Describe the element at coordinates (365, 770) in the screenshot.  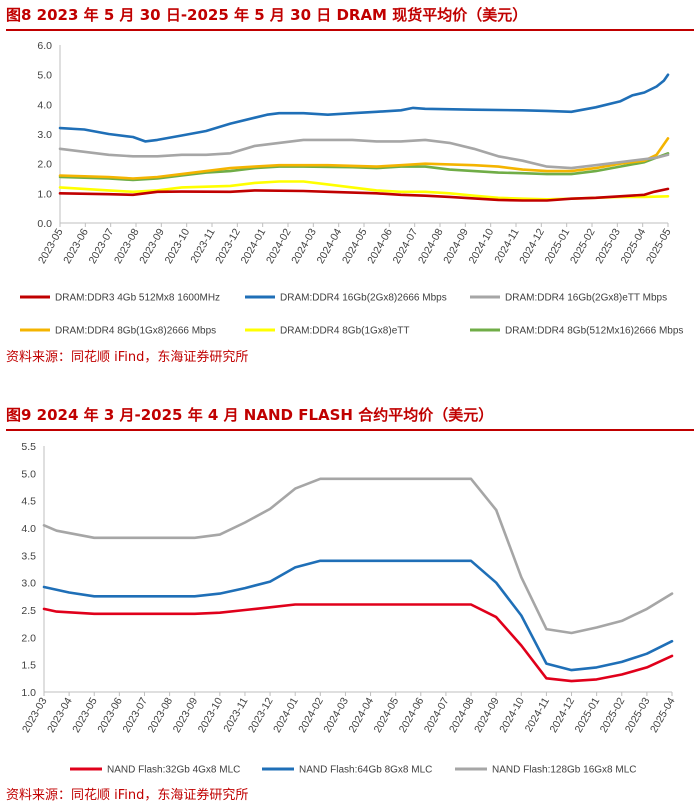
I see `legend-label: NAND Flash:64Gb 8Gx8 MLC` at that location.